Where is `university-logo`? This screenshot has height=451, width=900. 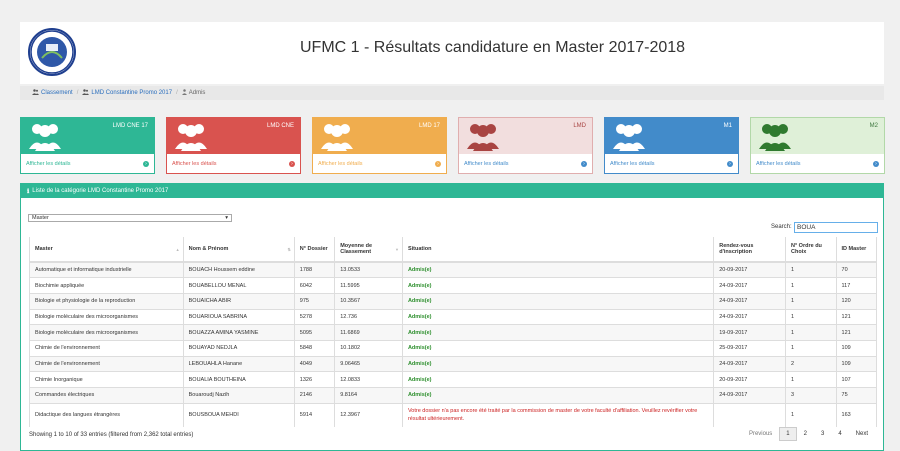
university-logo is located at coordinates (52, 52).